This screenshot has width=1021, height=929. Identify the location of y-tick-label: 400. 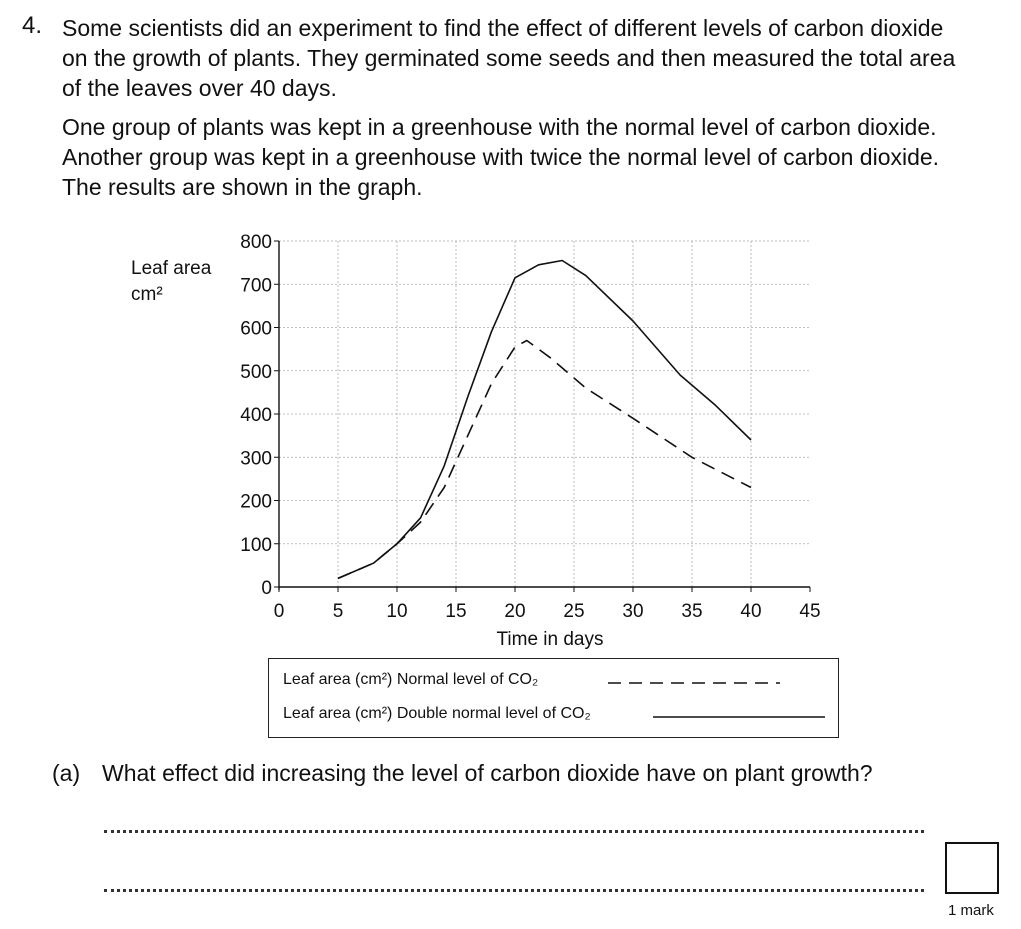
(256, 415).